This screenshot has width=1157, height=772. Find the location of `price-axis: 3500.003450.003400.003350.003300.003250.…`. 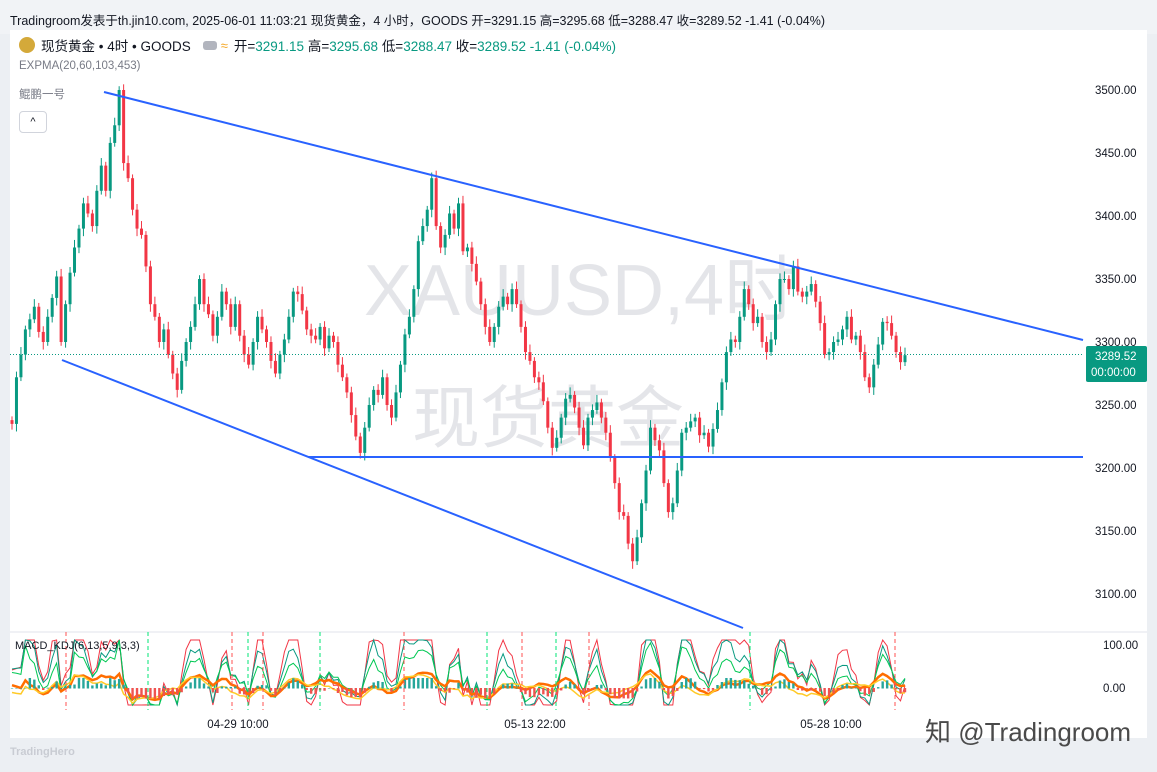

price-axis: 3500.003450.003400.003350.003300.003250.… is located at coordinates (1116, 343).